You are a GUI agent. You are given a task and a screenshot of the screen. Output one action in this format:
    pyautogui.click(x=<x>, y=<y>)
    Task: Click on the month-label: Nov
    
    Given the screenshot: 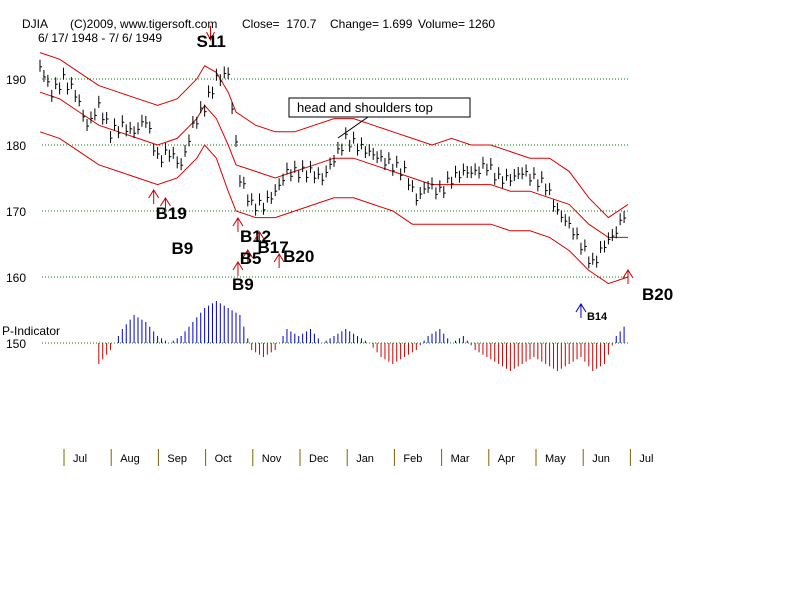 What is the action you would take?
    pyautogui.click(x=272, y=459)
    